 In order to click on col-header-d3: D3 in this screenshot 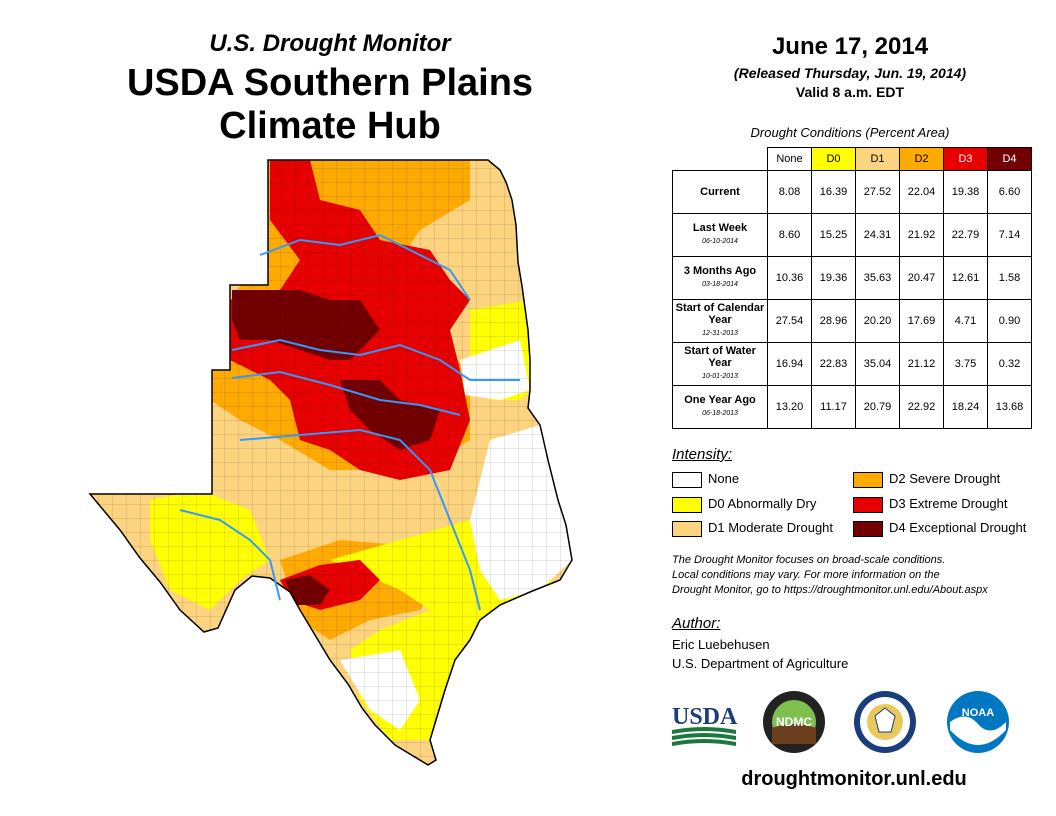, I will do `click(965, 159)`.